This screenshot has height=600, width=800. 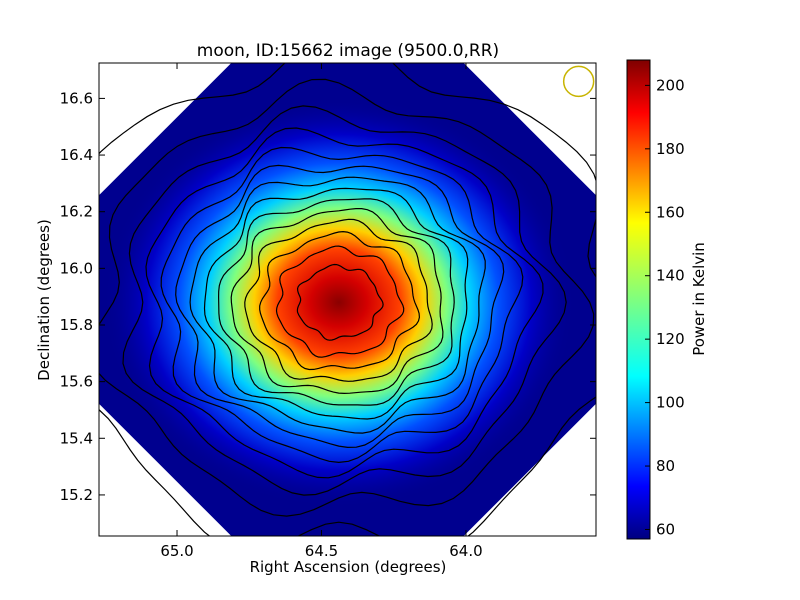 I want to click on y-tick-label: 16.0, so click(x=76, y=268).